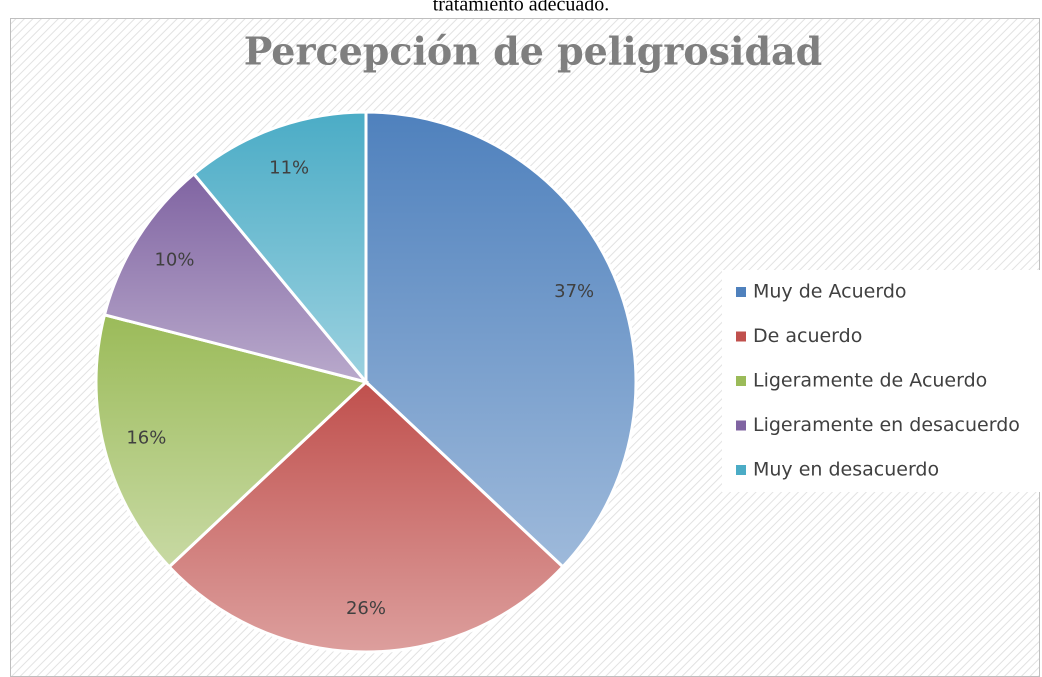 Image resolution: width=1042 pixels, height=677 pixels. I want to click on legend-label: Muy de Acuerdo, so click(830, 292).